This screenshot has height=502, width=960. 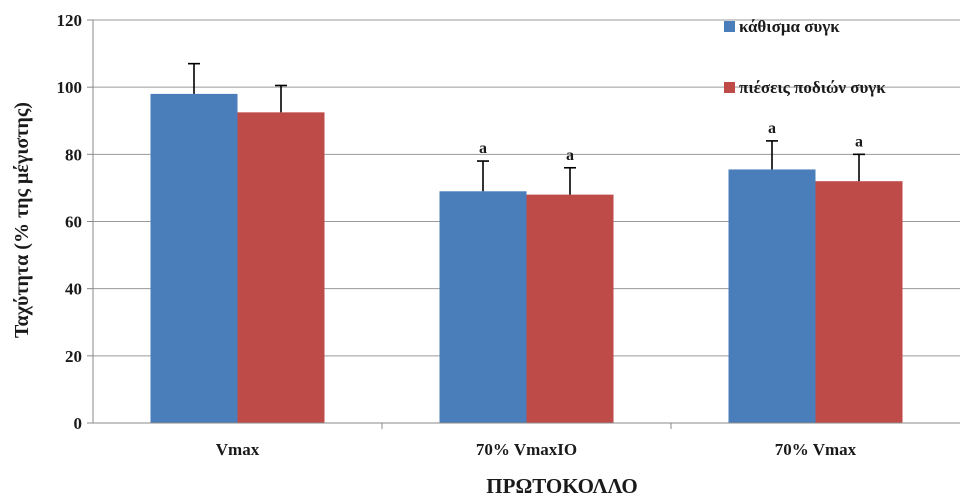 I want to click on y-tick-label: 20, so click(x=73, y=356).